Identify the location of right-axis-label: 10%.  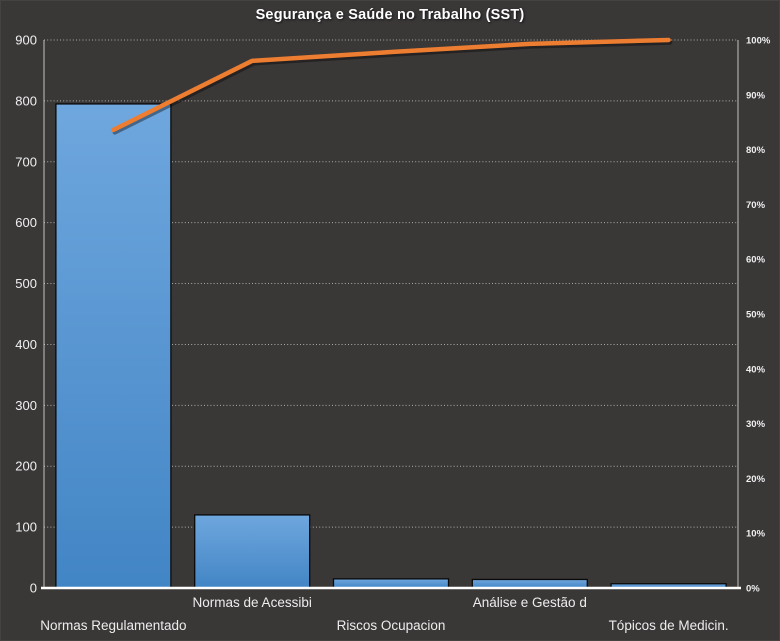
(756, 534).